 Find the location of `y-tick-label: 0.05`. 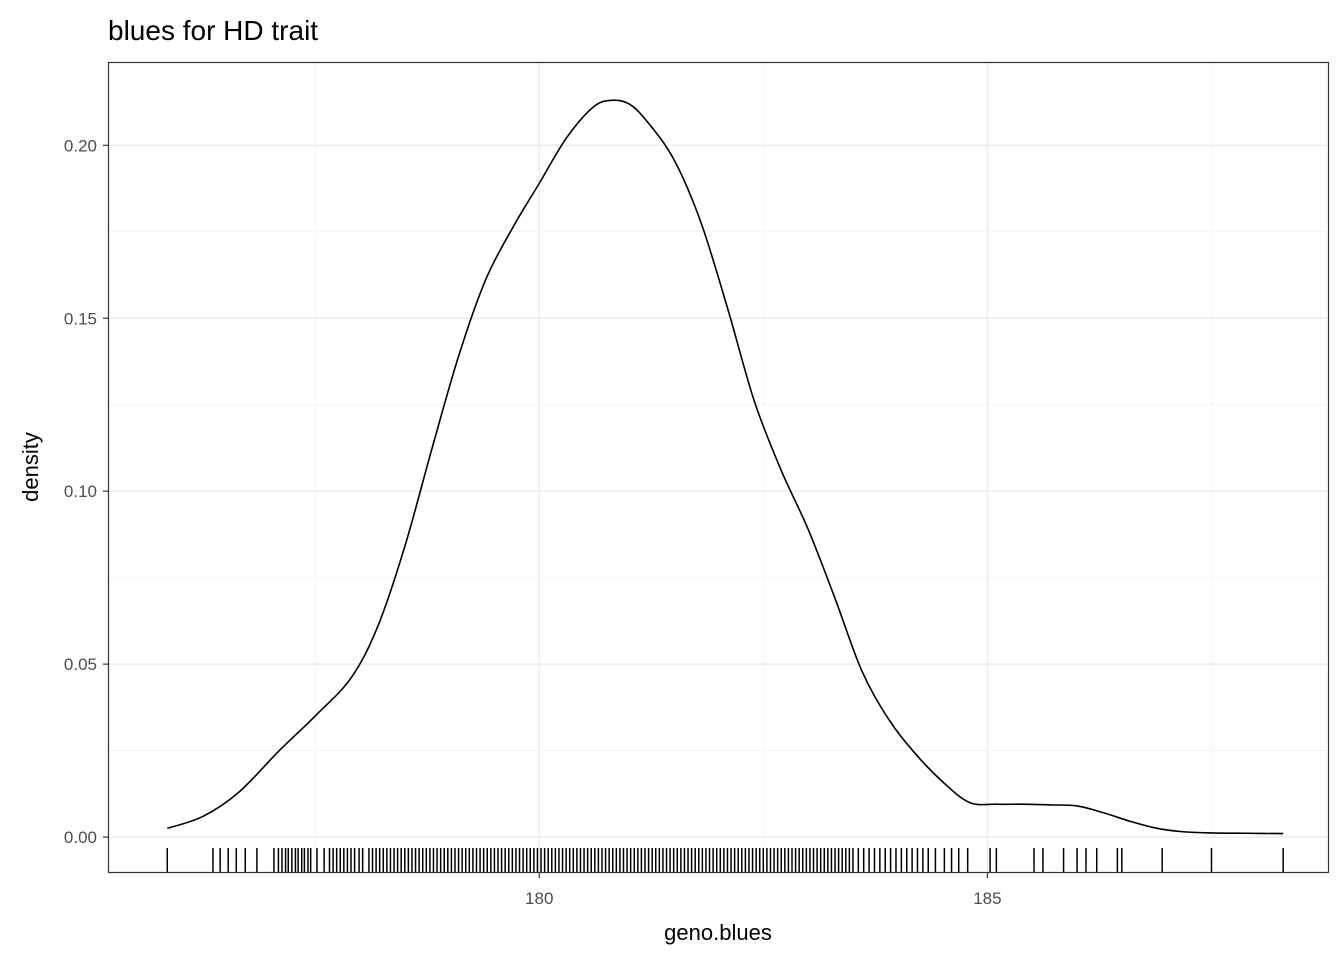

y-tick-label: 0.05 is located at coordinates (80, 664).